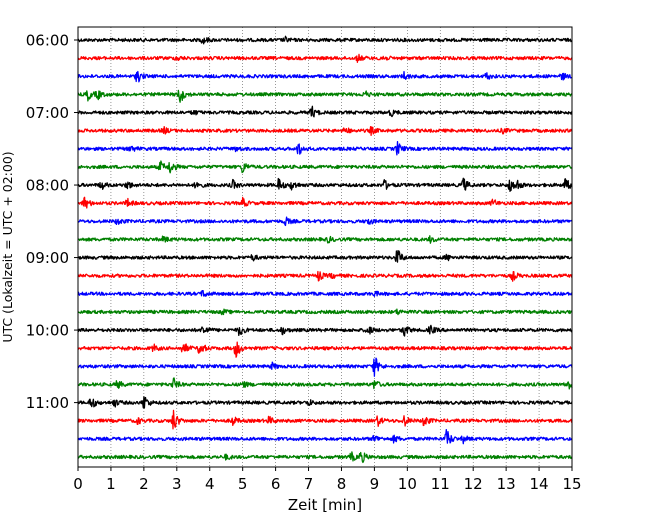  Describe the element at coordinates (47, 186) in the screenshot. I see `y-tick-label: 08:00` at that location.